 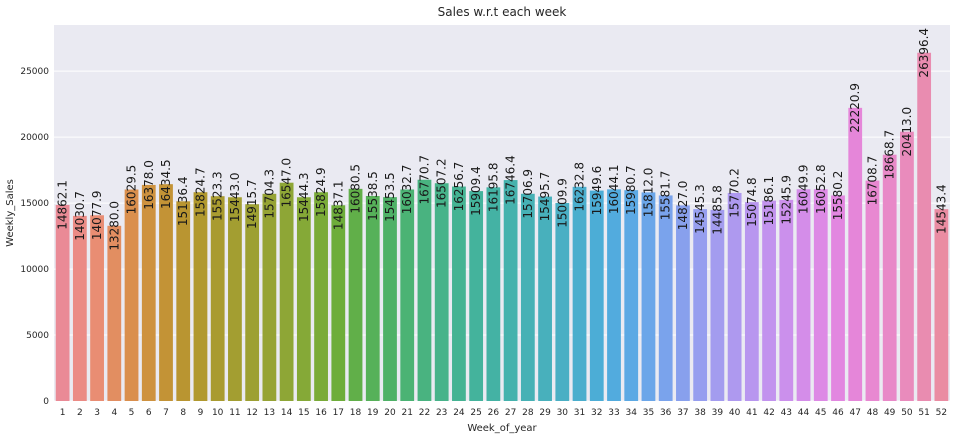 What do you see at coordinates (786, 413) in the screenshot?
I see `x-tick-label: 43` at bounding box center [786, 413].